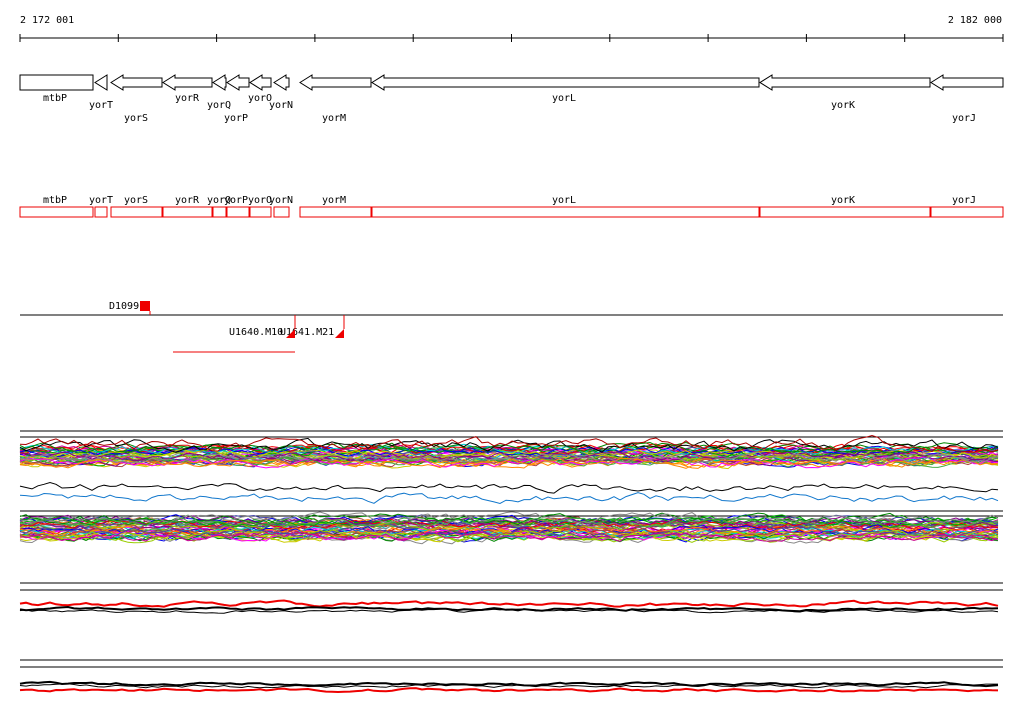  I want to click on gene-box-label: yorS, so click(136, 200).